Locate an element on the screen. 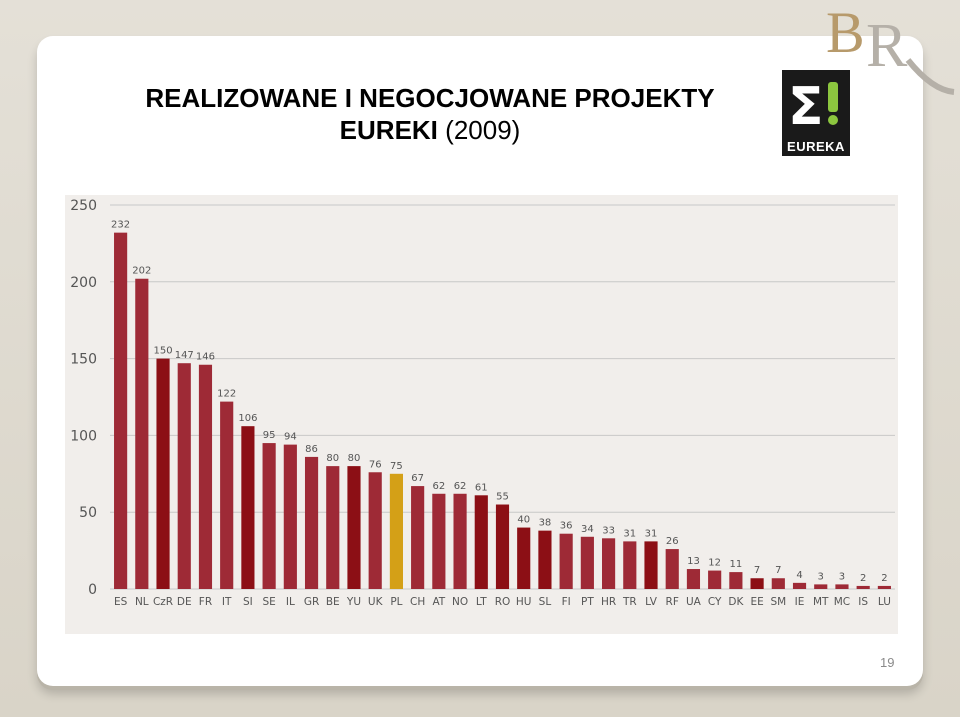 The width and height of the screenshot is (960, 717). bar-pt is located at coordinates (587, 562).